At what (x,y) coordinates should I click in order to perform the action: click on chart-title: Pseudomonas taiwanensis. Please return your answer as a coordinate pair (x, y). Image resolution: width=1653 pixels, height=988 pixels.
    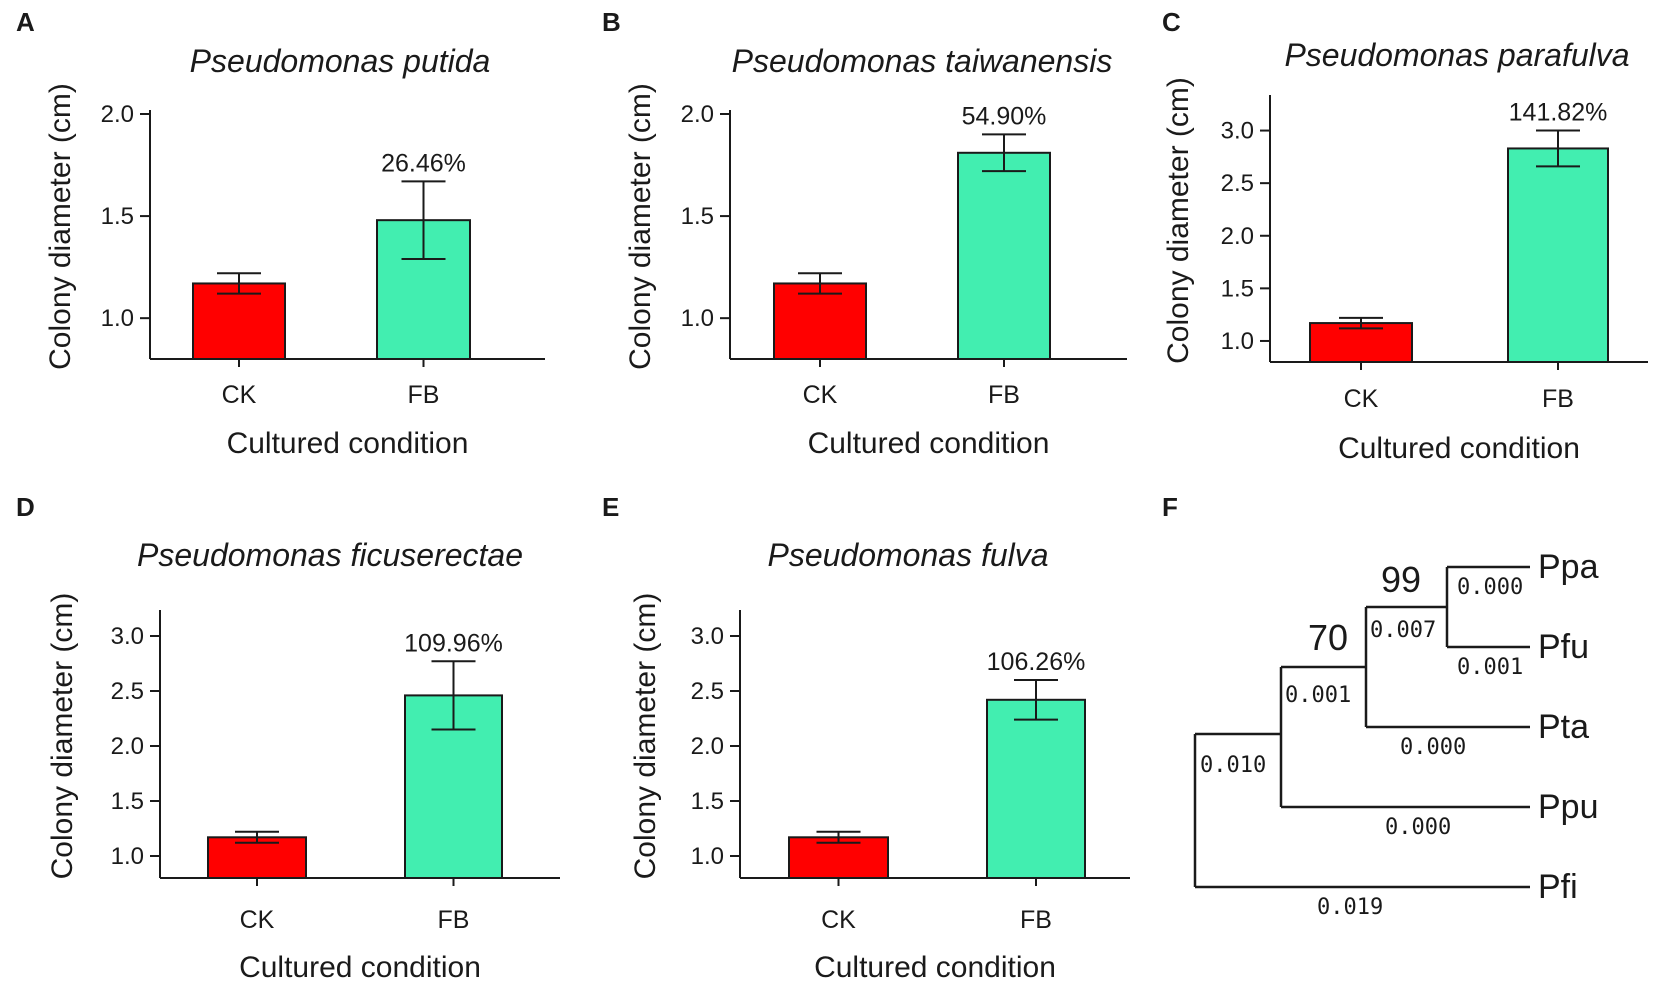
    Looking at the image, I should click on (922, 61).